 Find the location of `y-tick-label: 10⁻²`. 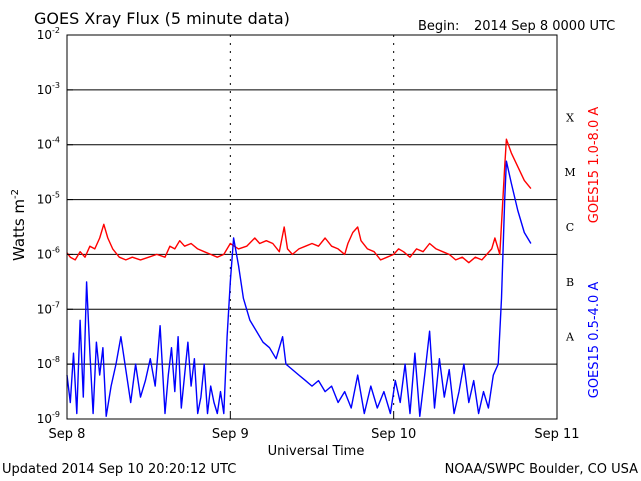

y-tick-label: 10⁻² is located at coordinates (48, 34).